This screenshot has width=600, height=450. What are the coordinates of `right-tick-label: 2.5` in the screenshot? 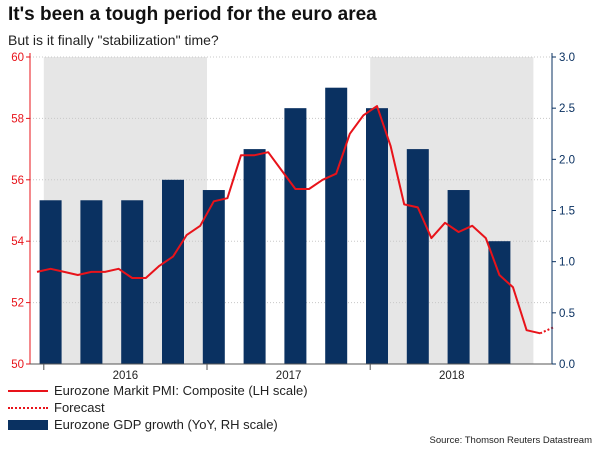 It's located at (567, 109).